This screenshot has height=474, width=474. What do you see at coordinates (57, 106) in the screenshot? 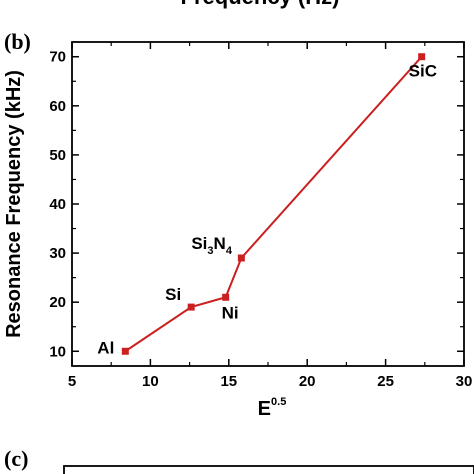
I see `y-tick-label: 60` at bounding box center [57, 106].